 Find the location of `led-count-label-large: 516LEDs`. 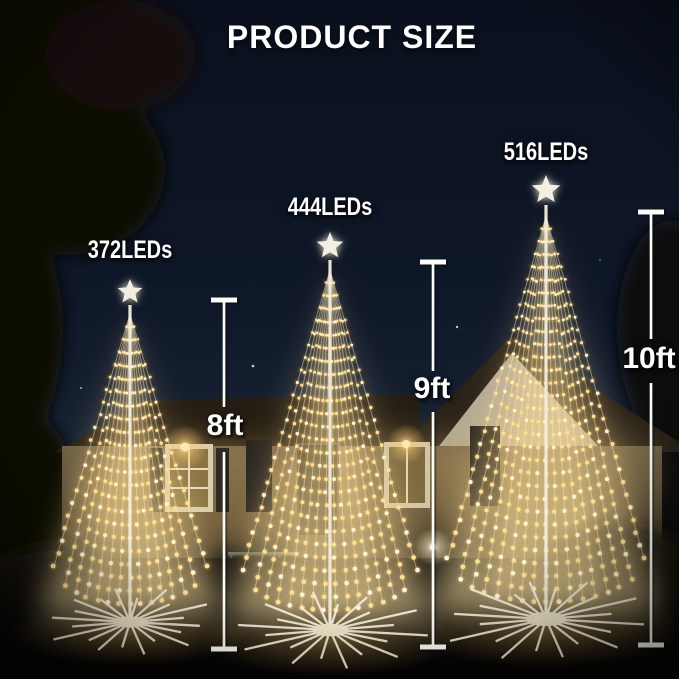

led-count-label-large: 516LEDs is located at coordinates (546, 152).